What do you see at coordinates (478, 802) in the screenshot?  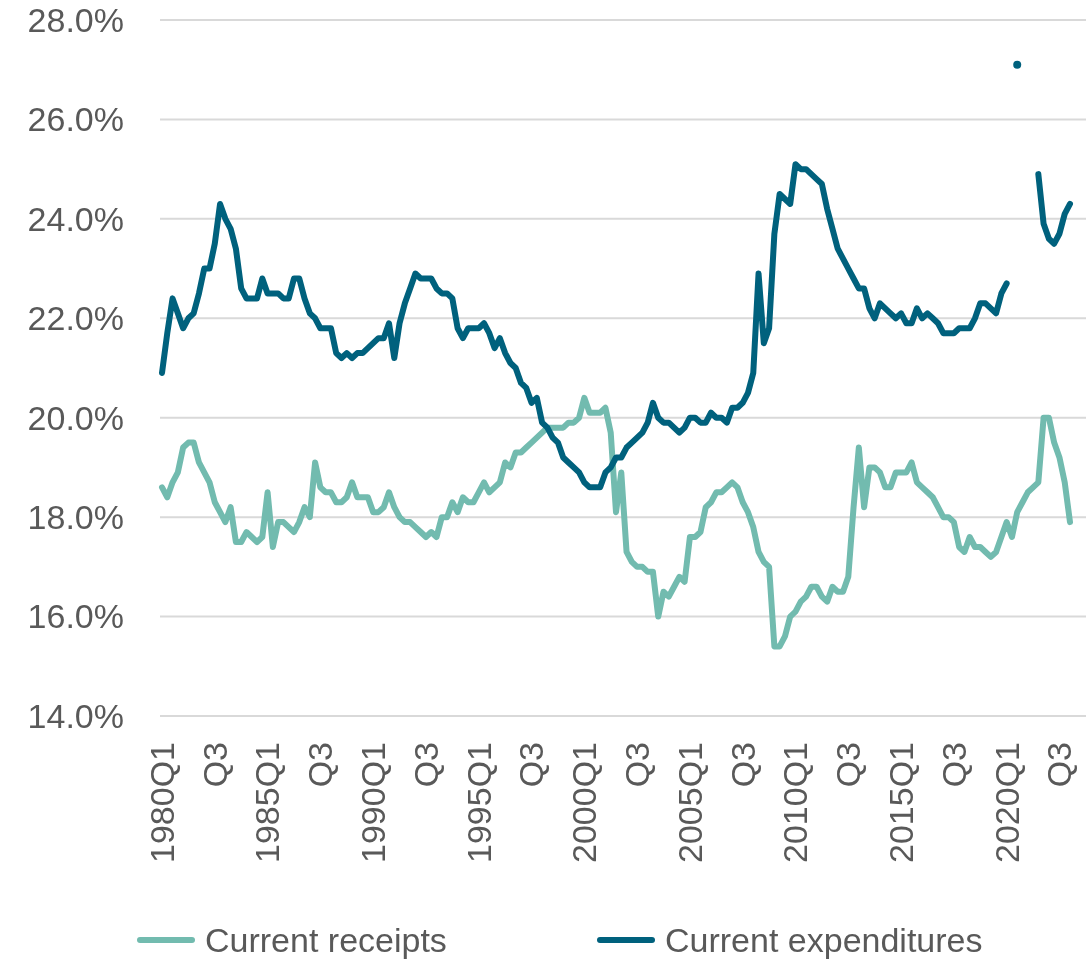 I see `x-tick-label: 1995Q1` at bounding box center [478, 802].